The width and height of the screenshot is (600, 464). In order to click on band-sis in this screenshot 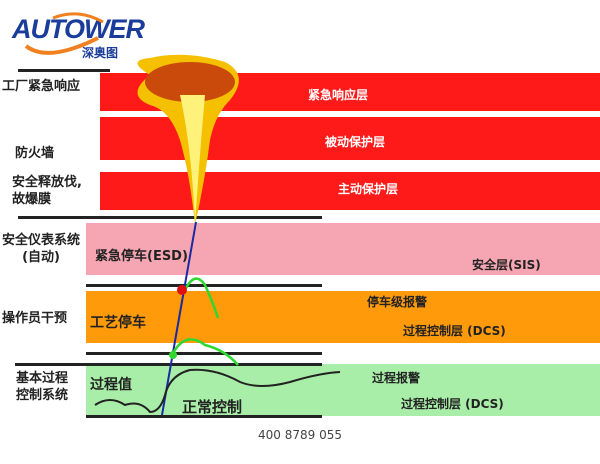, I will do `click(343, 249)`.